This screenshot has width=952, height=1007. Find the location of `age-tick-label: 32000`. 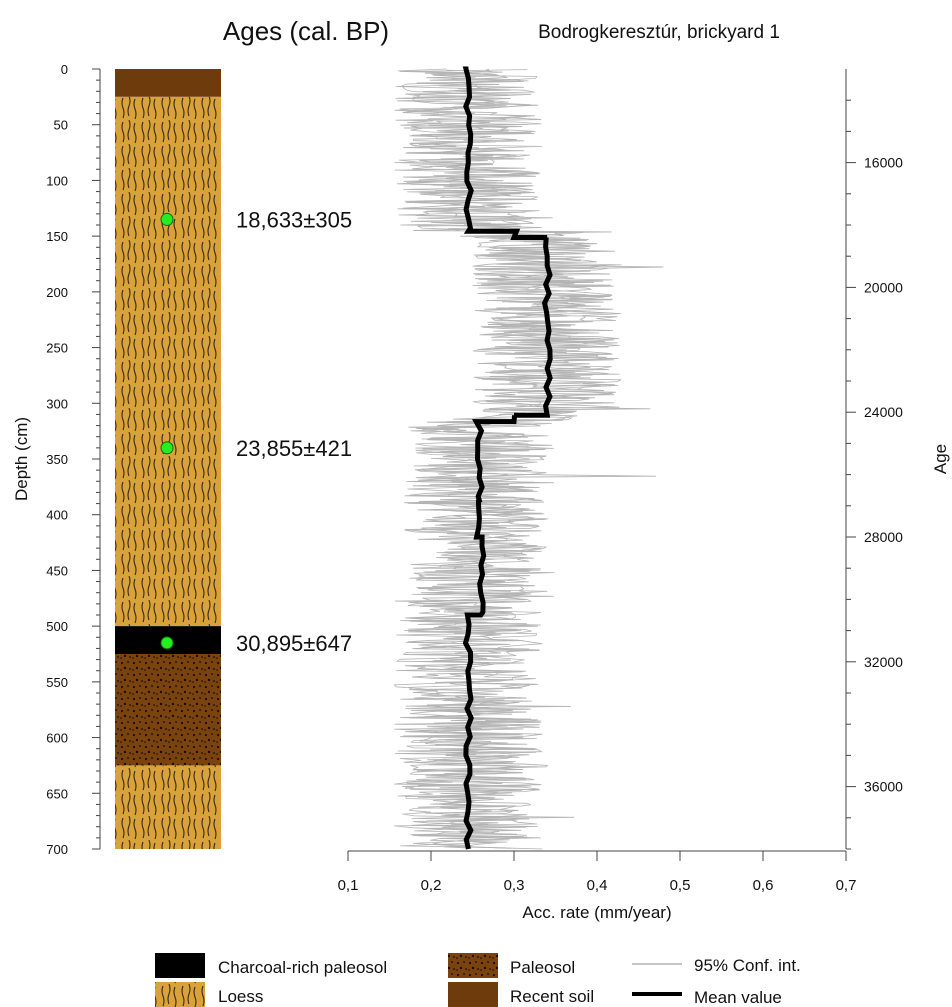

age-tick-label: 32000 is located at coordinates (883, 662).